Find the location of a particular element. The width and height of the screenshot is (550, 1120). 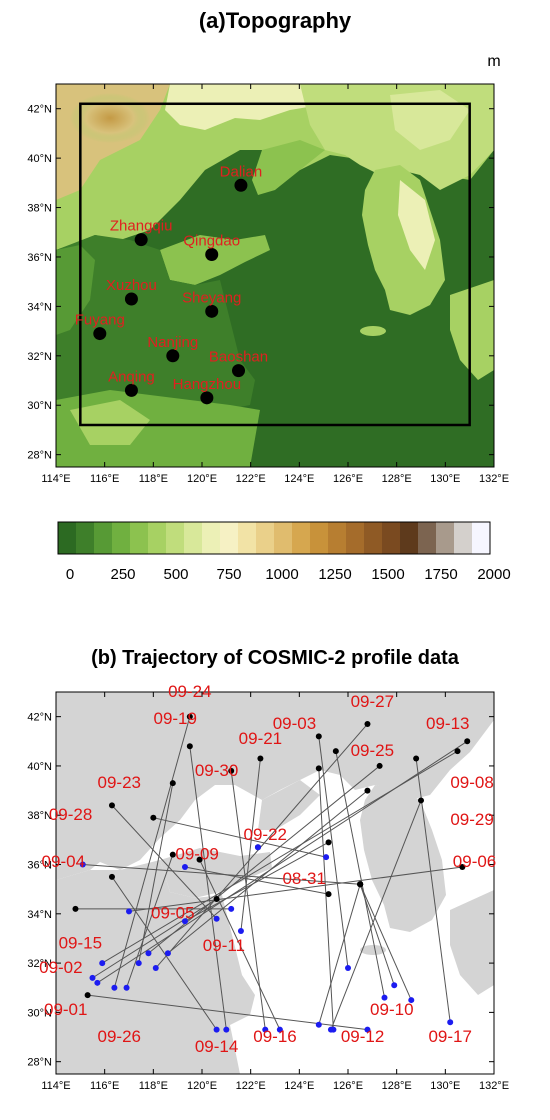

city-label: Zhangqiu is located at coordinates (141, 226).